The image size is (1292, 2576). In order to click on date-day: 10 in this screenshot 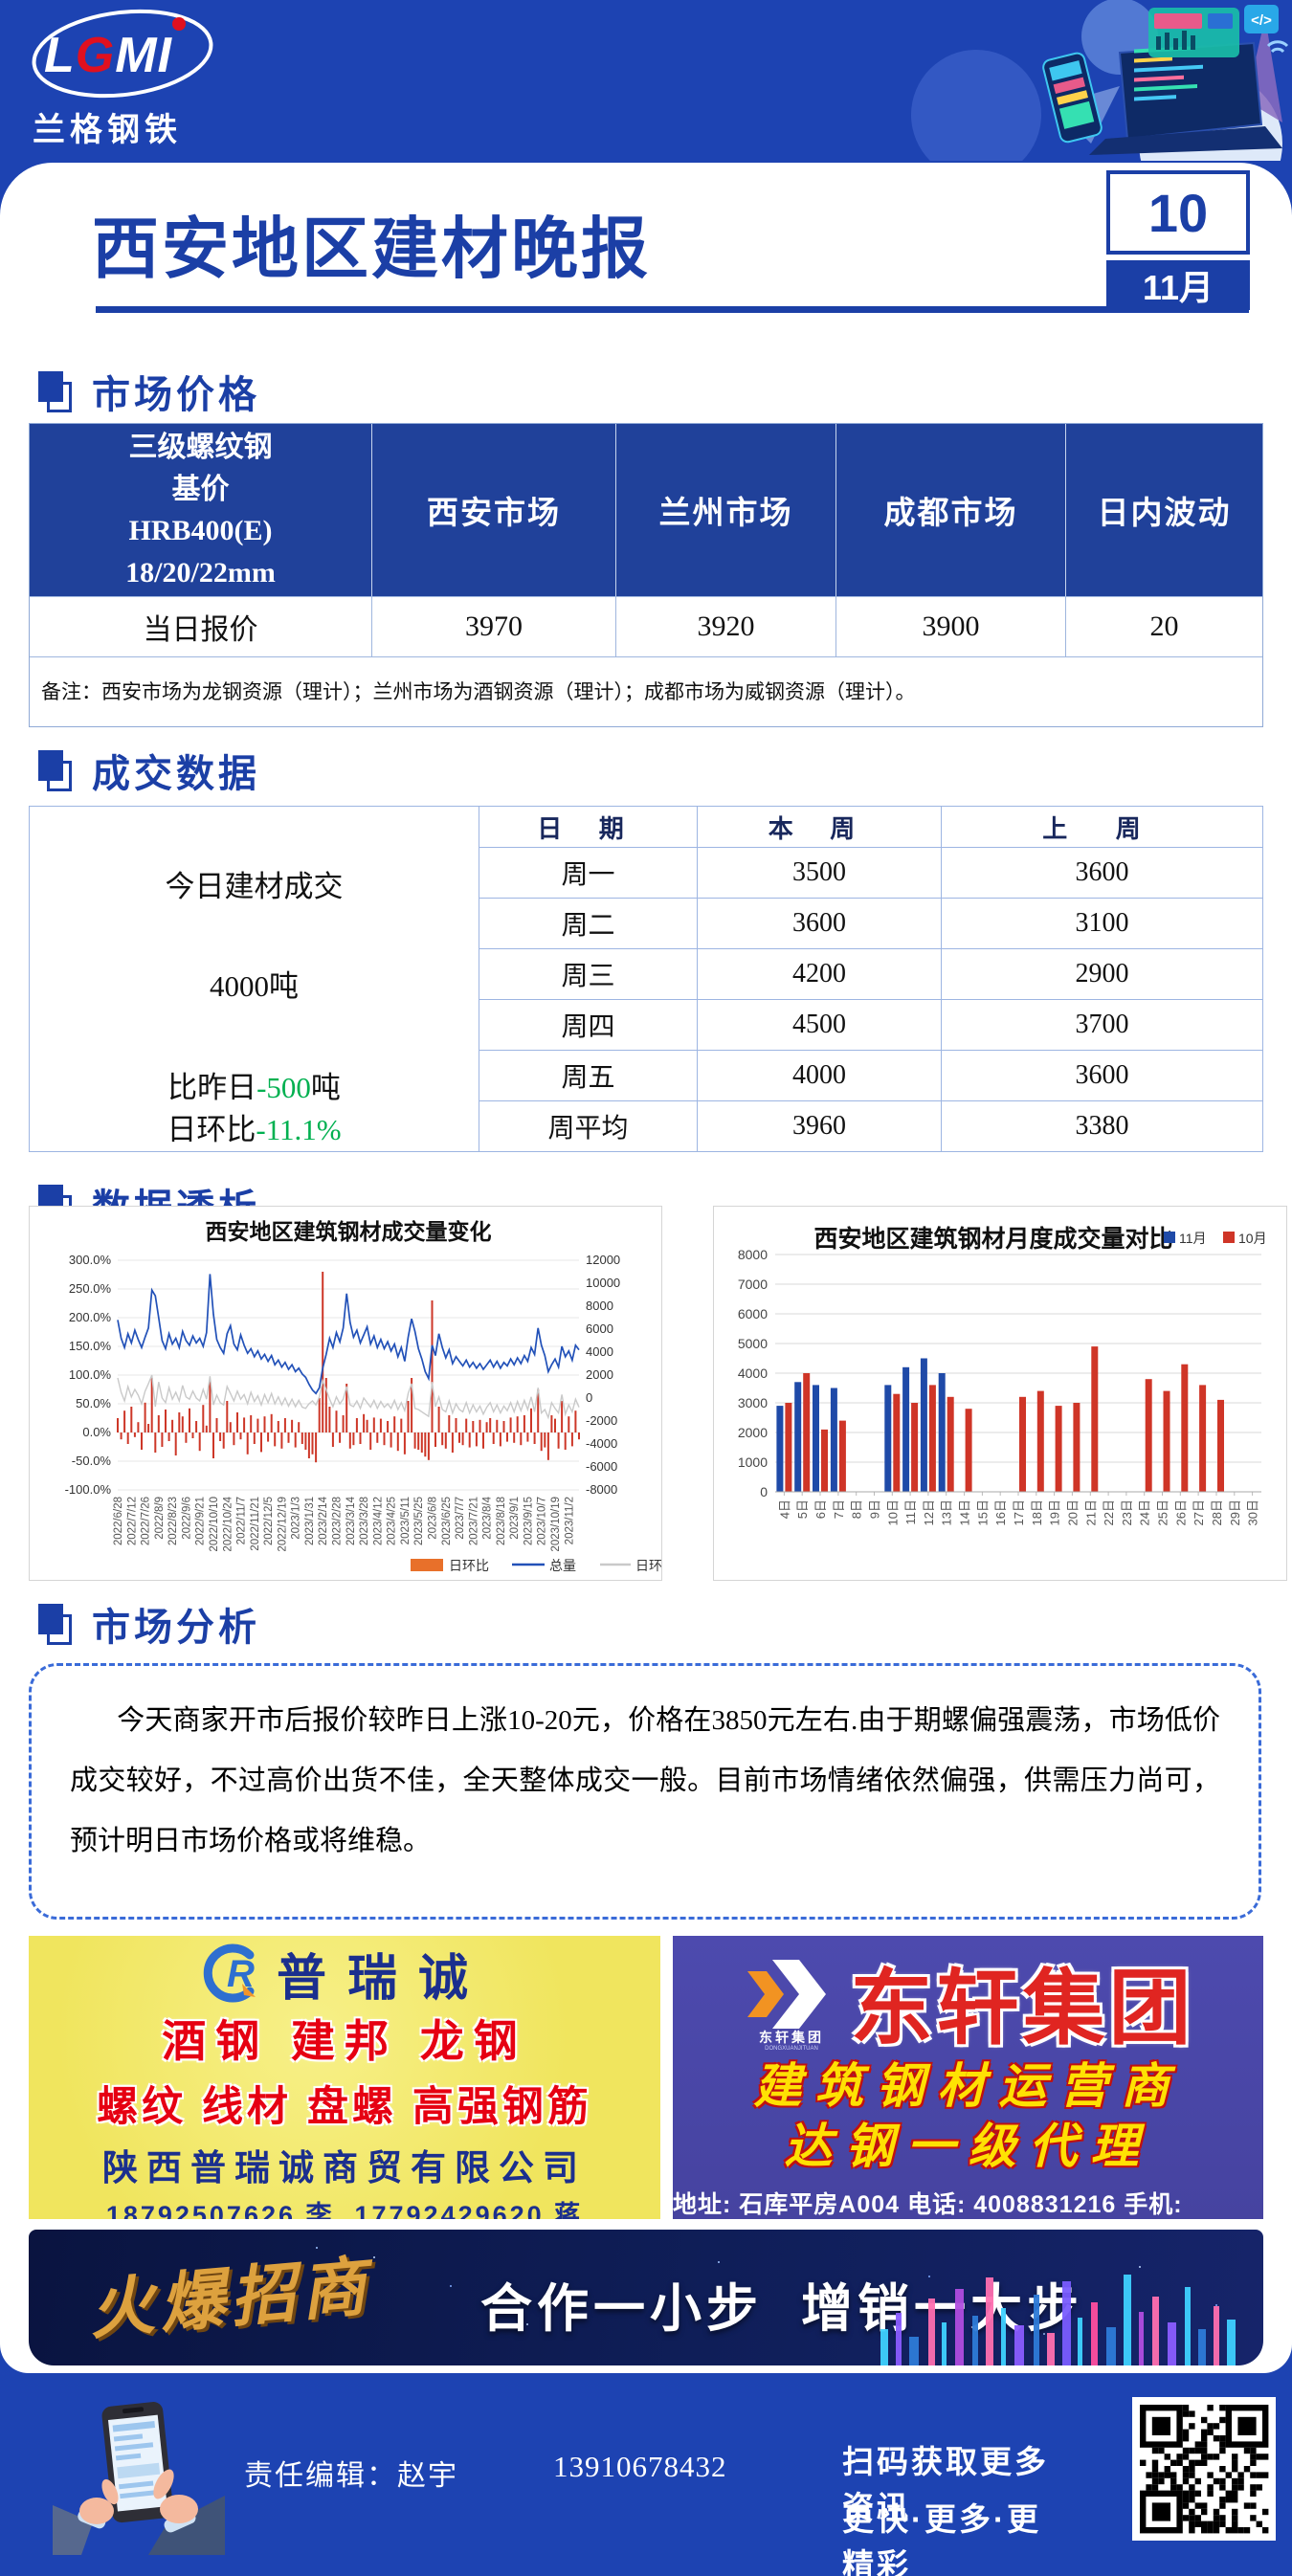, I will do `click(1178, 212)`.